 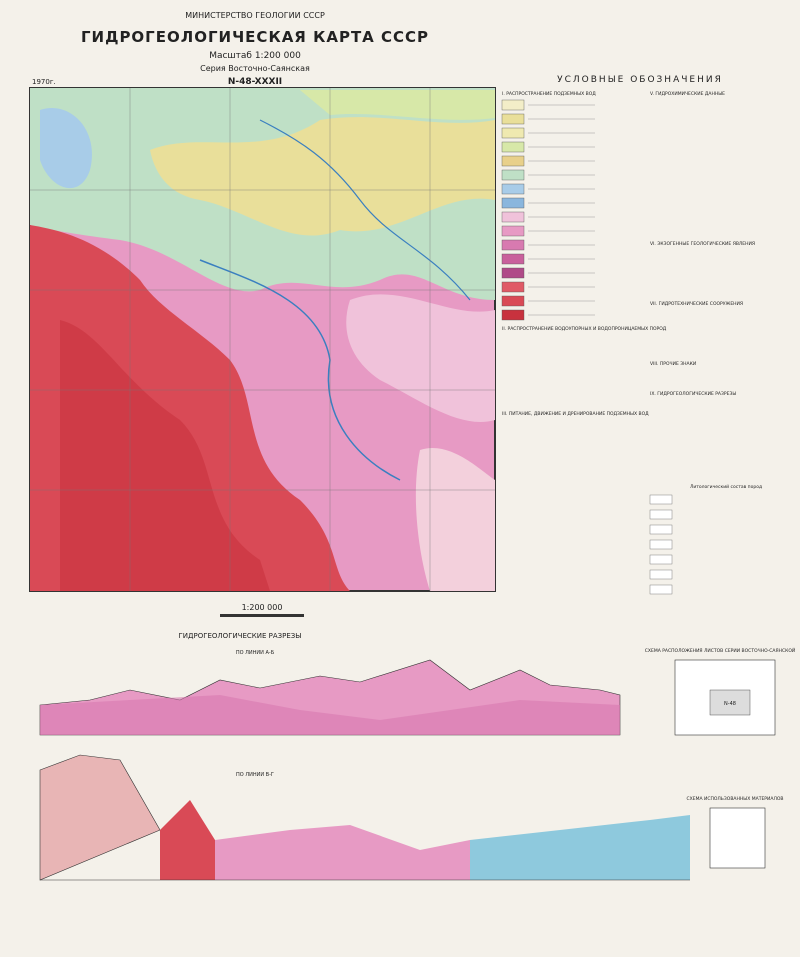 I want to click on section-line: ПО ЛИНИИ В-Г, so click(x=255, y=775).